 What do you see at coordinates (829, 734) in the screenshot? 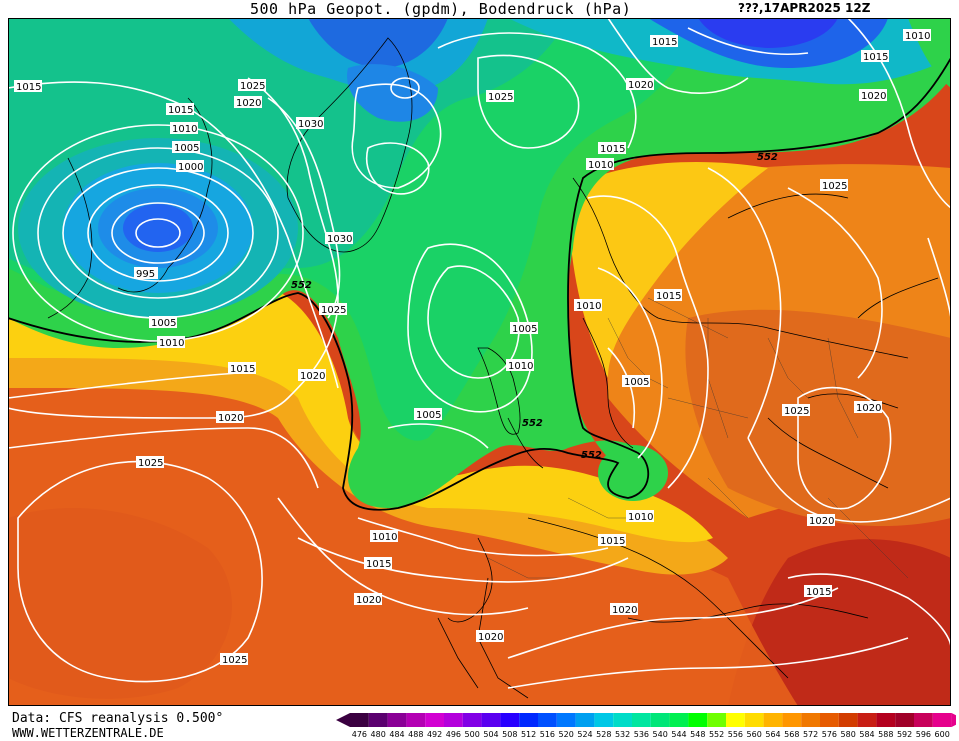
I see `legend-tick-label: 576` at bounding box center [829, 734].